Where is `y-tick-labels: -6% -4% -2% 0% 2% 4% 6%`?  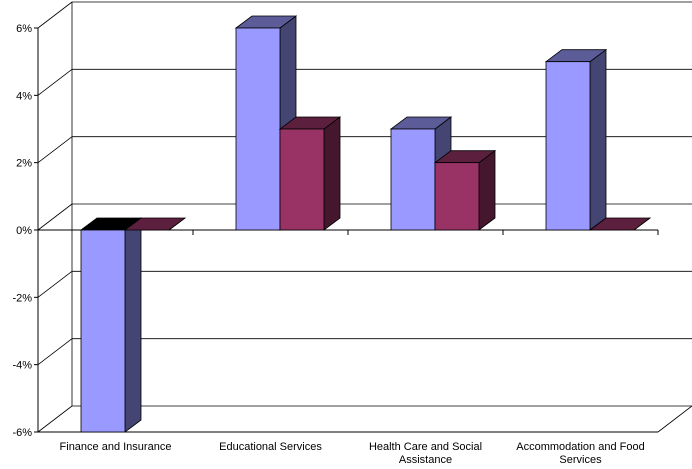
y-tick-labels: -6% -4% -2% 0% 2% 4% 6% is located at coordinates (22, 231).